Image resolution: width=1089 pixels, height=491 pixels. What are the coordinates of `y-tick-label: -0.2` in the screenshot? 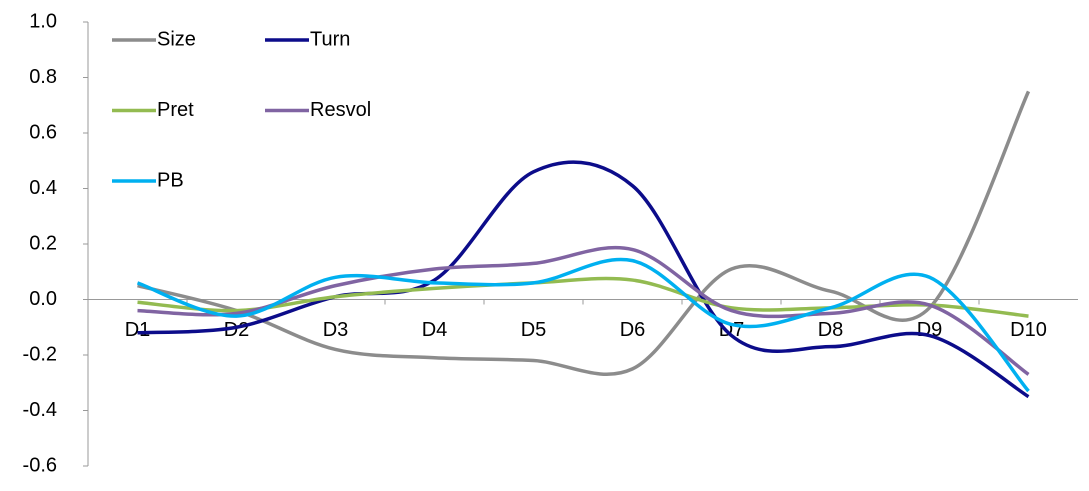 It's located at (40, 354).